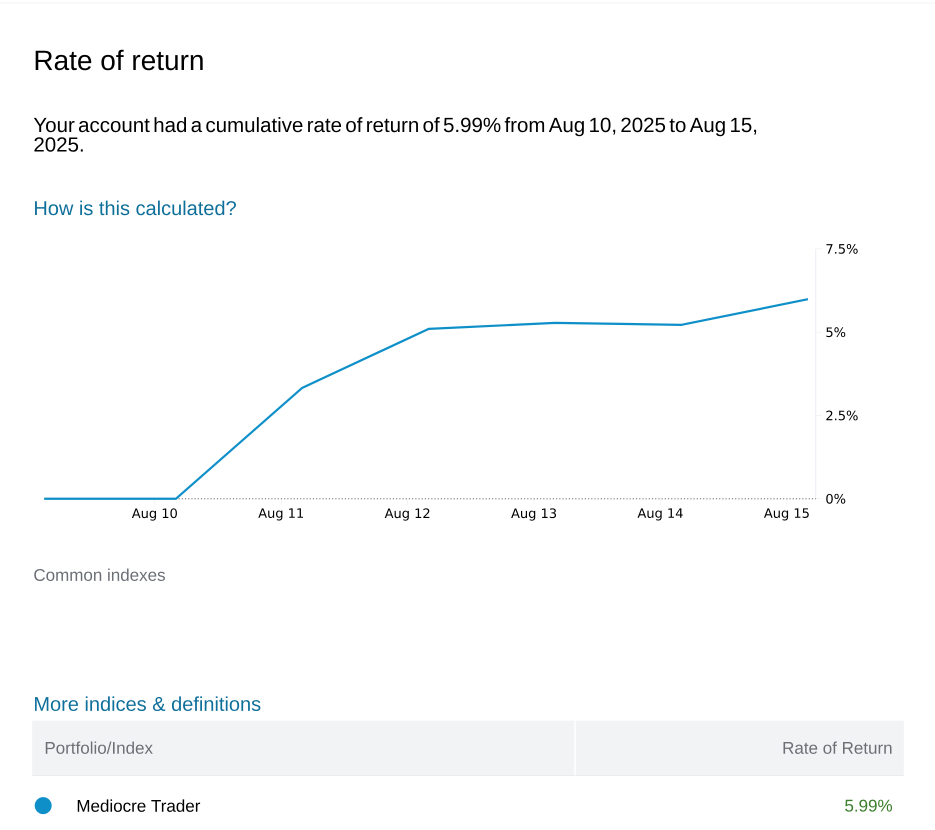 This screenshot has height=830, width=935. I want to click on y-tick-label: 2.5%, so click(842, 415).